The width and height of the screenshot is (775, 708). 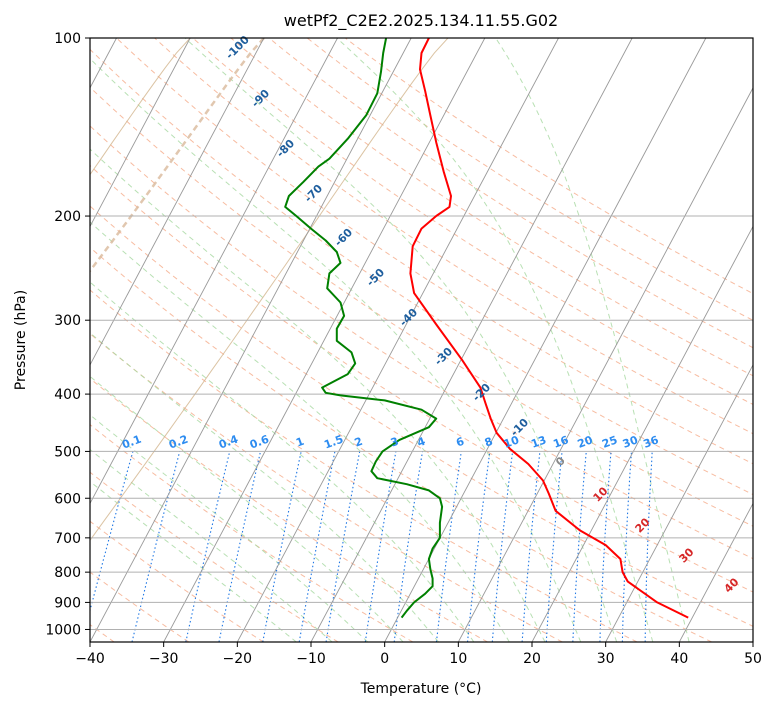 What do you see at coordinates (67, 499) in the screenshot?
I see `y-tick-label: 600` at bounding box center [67, 499].